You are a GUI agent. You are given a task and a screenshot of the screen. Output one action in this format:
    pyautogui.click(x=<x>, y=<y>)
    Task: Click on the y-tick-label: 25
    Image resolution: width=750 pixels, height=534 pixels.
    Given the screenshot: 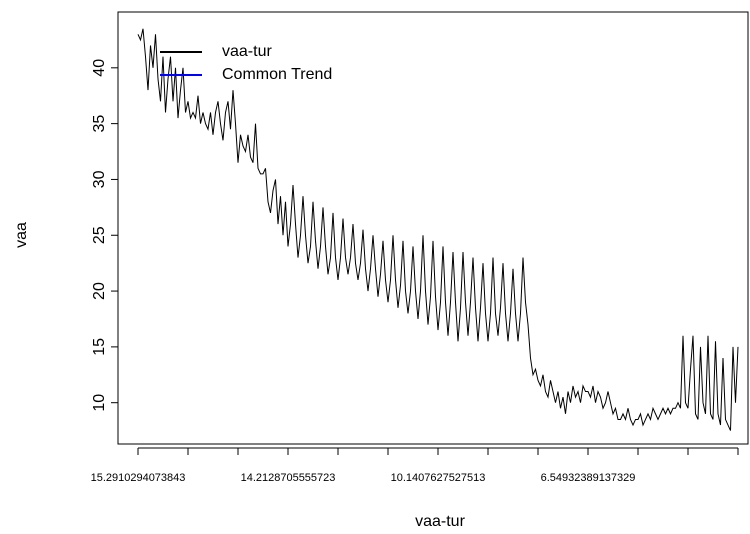 What is the action you would take?
    pyautogui.click(x=99, y=235)
    